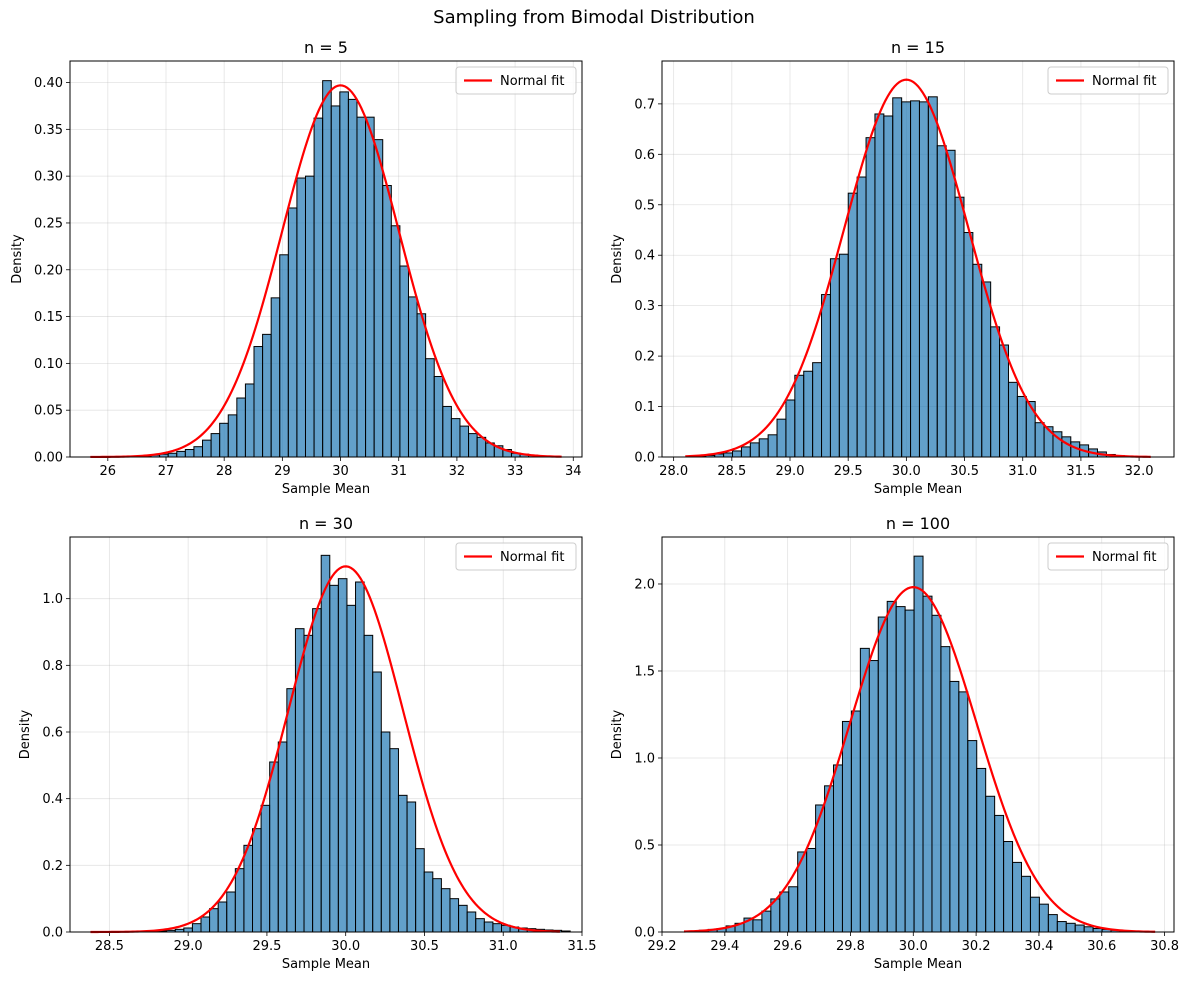  I want to click on y-tick-label: 0.1, so click(644, 407).